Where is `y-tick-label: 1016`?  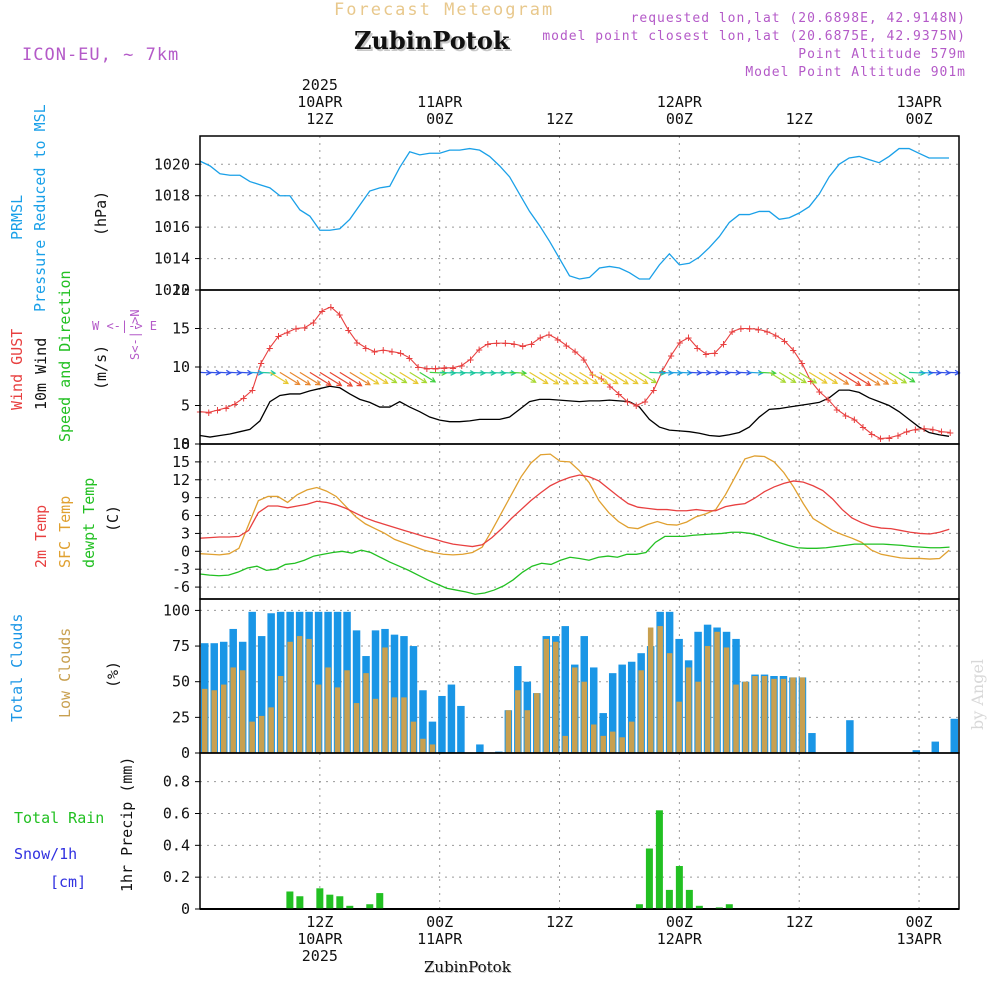
y-tick-label: 1016 is located at coordinates (172, 227).